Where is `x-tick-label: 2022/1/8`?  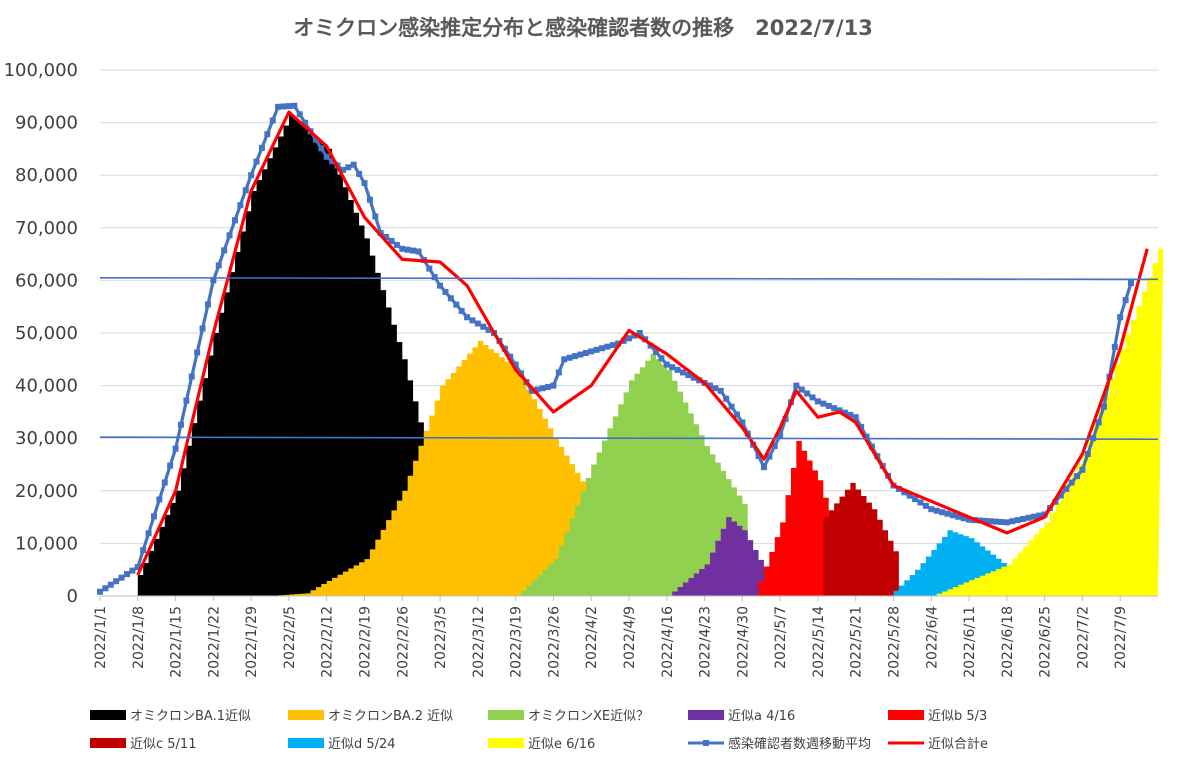 x-tick-label: 2022/1/8 is located at coordinates (139, 637).